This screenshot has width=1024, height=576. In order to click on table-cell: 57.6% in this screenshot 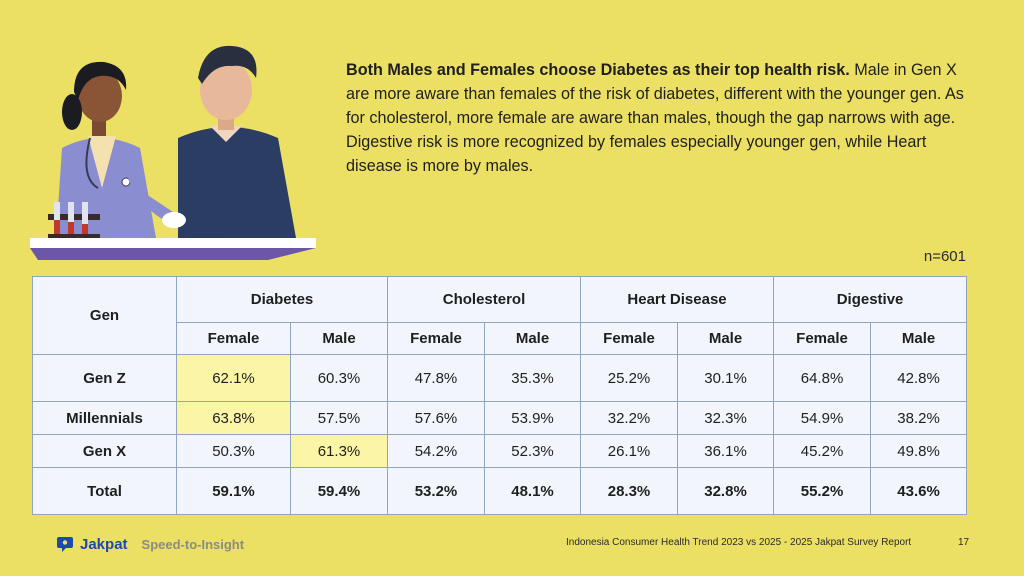, I will do `click(436, 418)`.